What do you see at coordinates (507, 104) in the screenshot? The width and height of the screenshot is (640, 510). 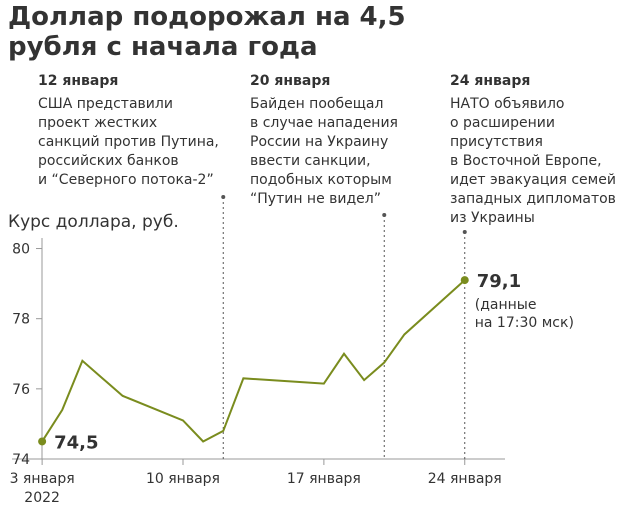 I see `annotation-line: НАТО объявило` at bounding box center [507, 104].